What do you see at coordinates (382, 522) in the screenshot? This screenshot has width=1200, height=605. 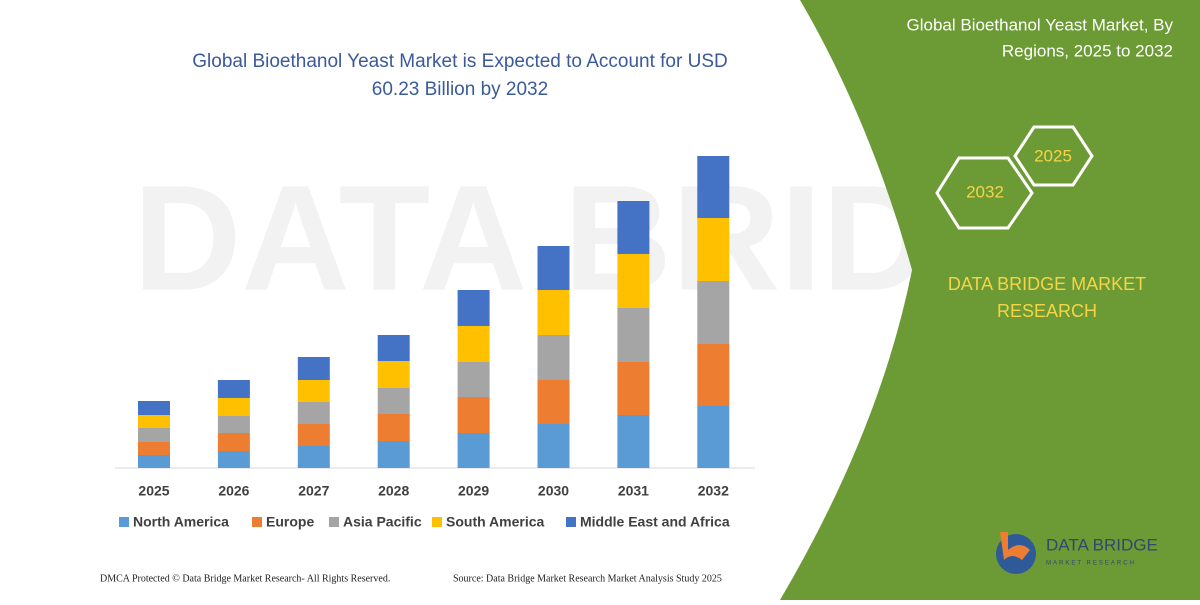 I see `legend-label: Asia Pacific` at bounding box center [382, 522].